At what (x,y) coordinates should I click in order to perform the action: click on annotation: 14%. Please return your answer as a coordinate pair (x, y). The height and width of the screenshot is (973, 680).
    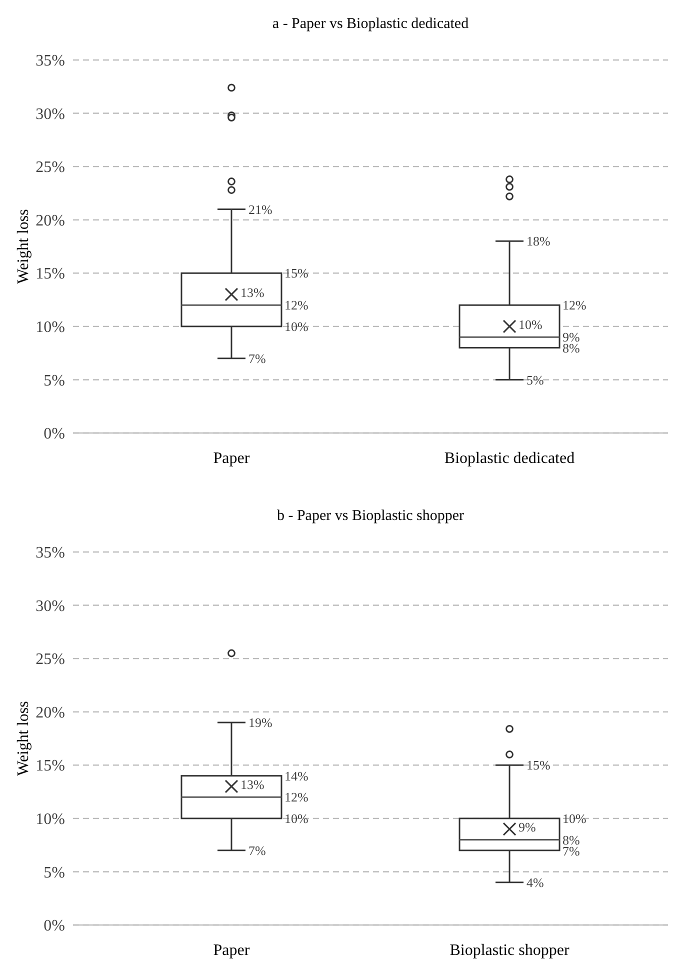
    Looking at the image, I should click on (296, 776).